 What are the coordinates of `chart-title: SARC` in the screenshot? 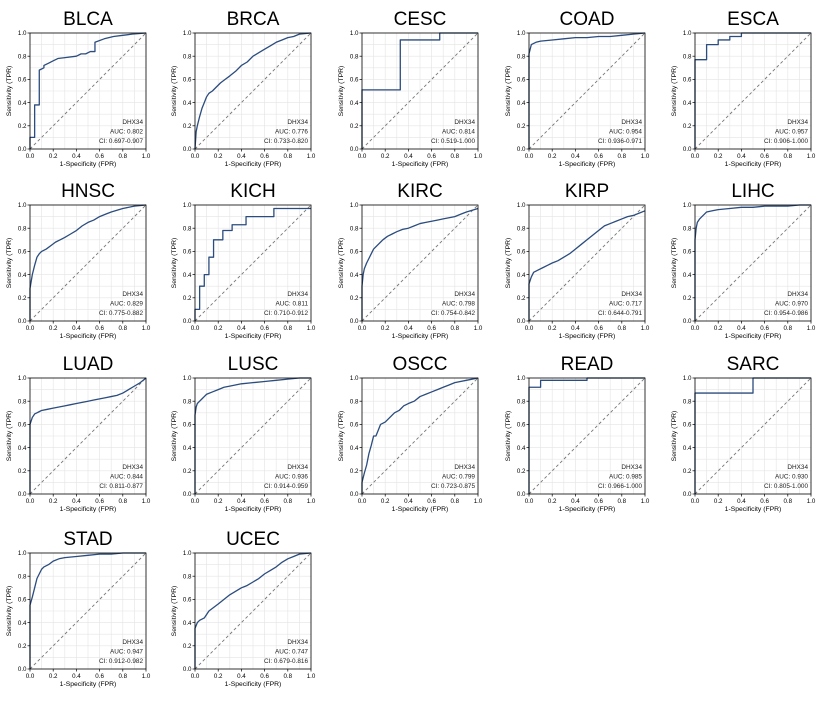 It's located at (753, 364).